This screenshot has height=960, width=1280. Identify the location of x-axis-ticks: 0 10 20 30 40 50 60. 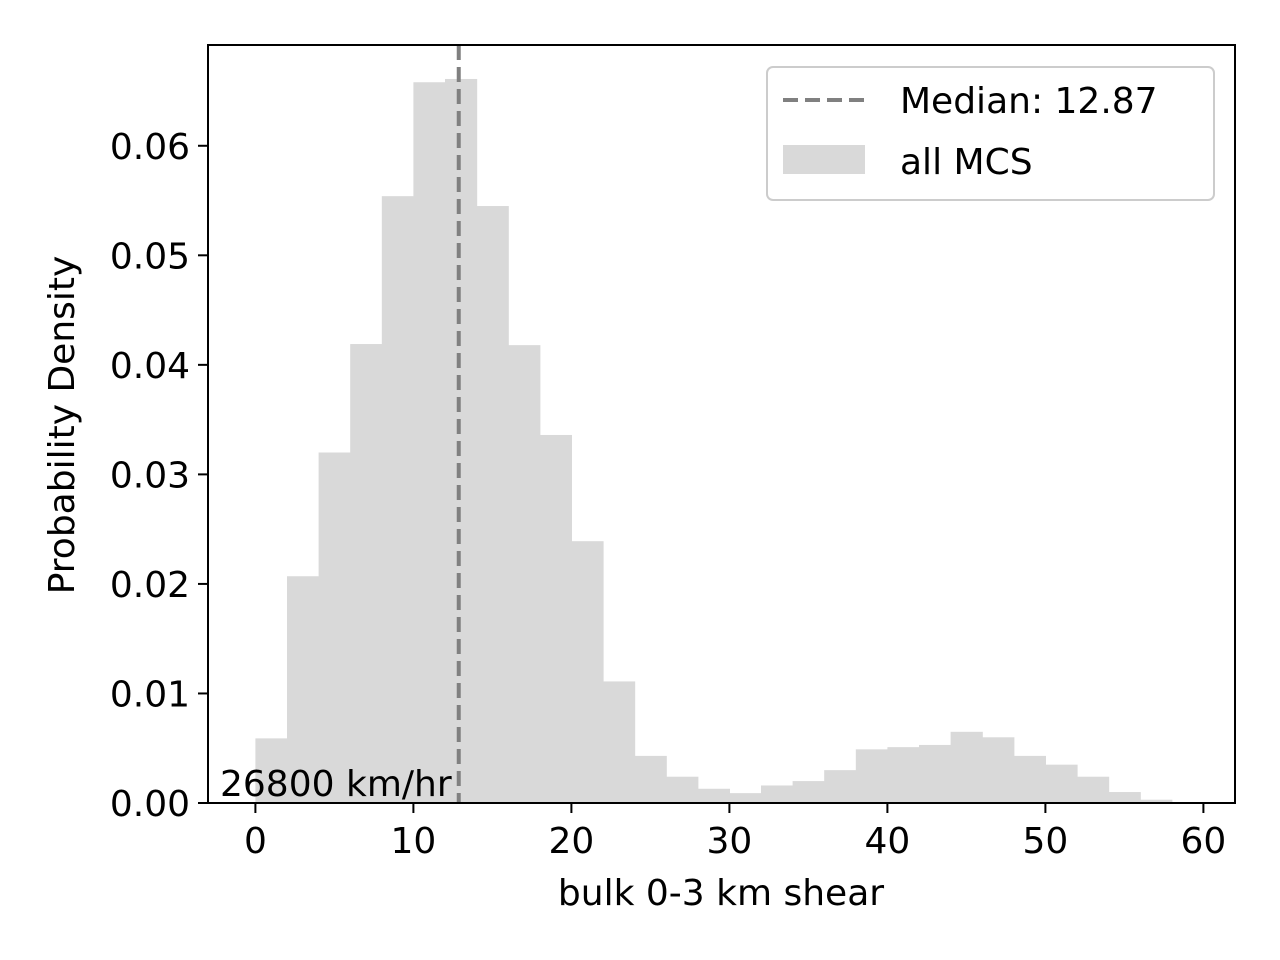
(735, 832).